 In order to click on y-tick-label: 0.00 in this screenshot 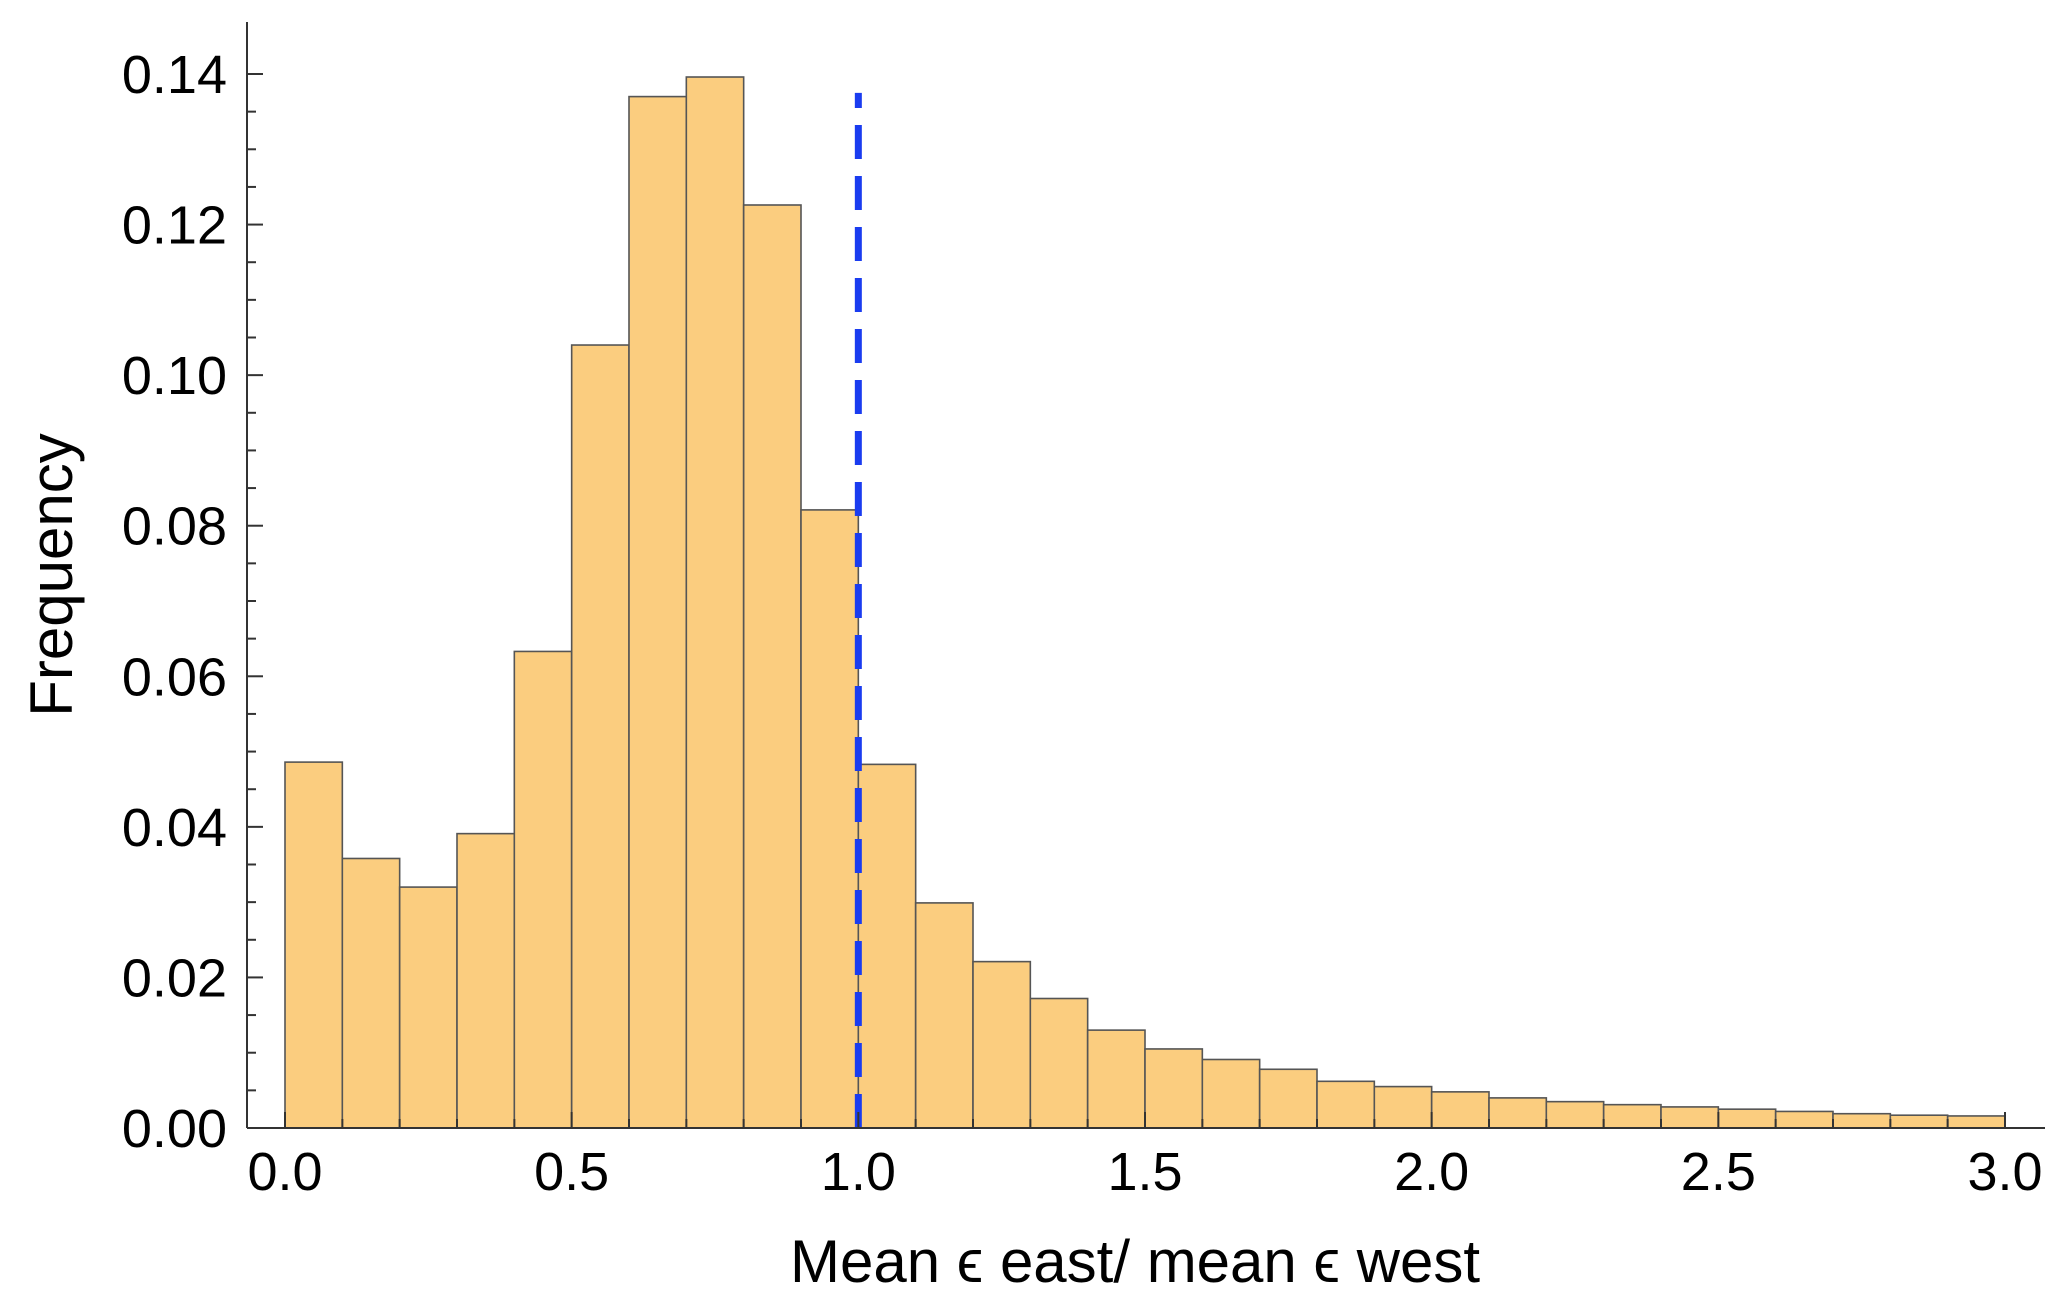, I will do `click(174, 1129)`.